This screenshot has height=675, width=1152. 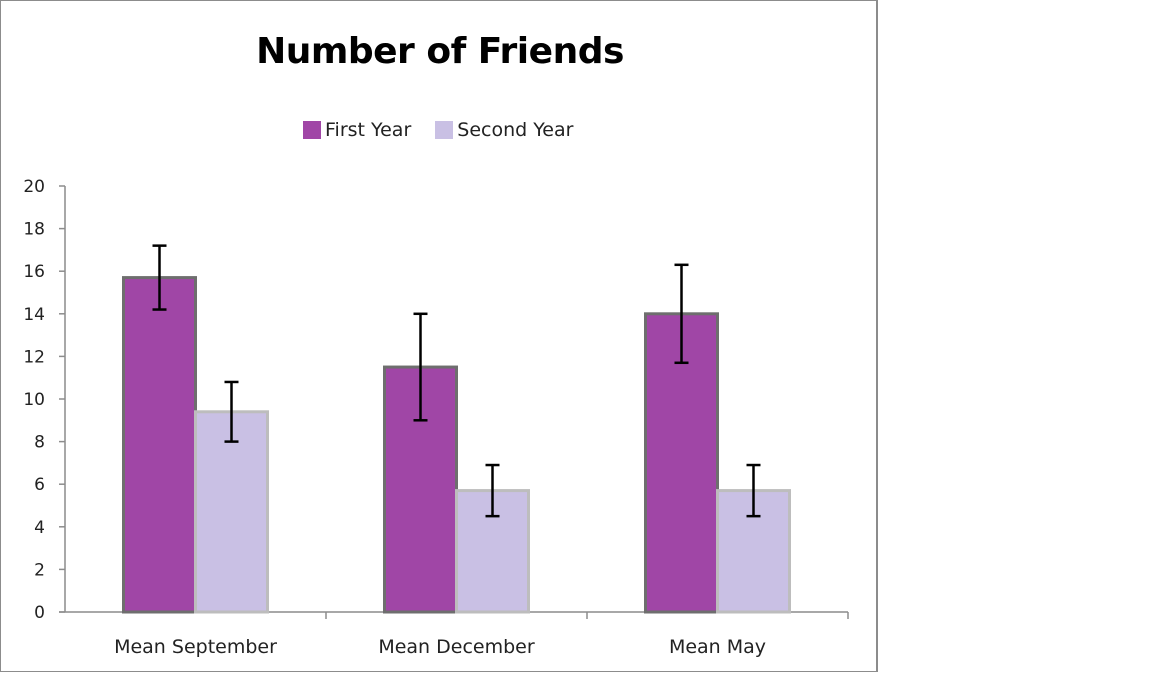 I want to click on y-tick-label: 8, so click(x=39, y=443).